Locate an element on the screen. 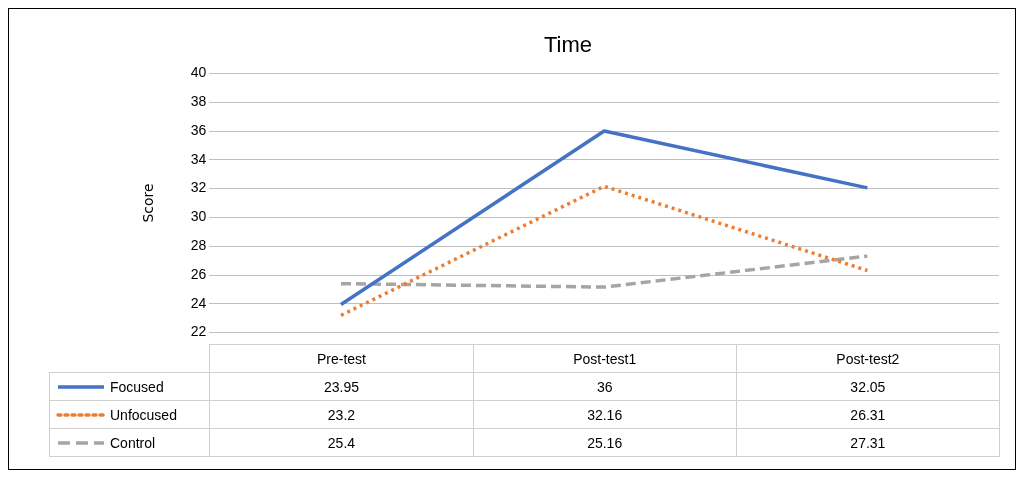 This screenshot has height=478, width=1024. y-tick-label: 26 is located at coordinates (198, 273).